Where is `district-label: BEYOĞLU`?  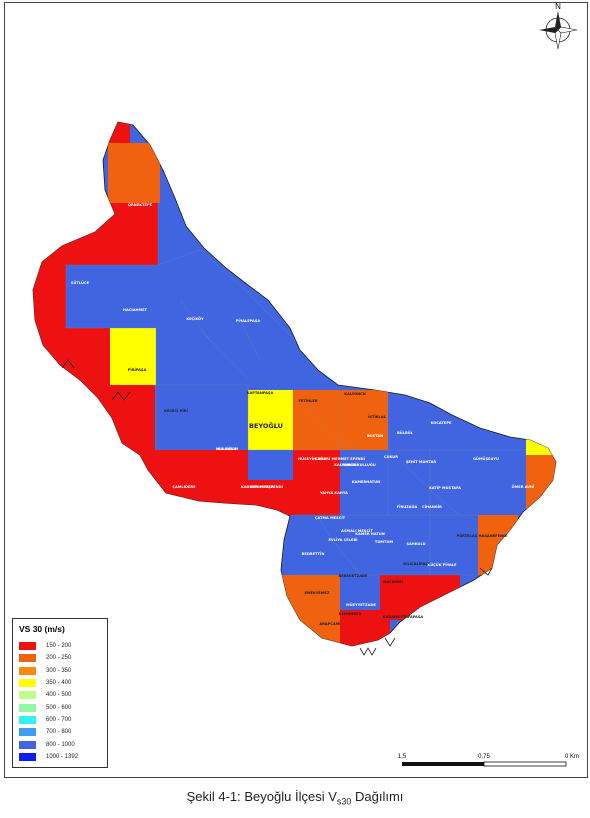 district-label: BEYOĞLU is located at coordinates (266, 425).